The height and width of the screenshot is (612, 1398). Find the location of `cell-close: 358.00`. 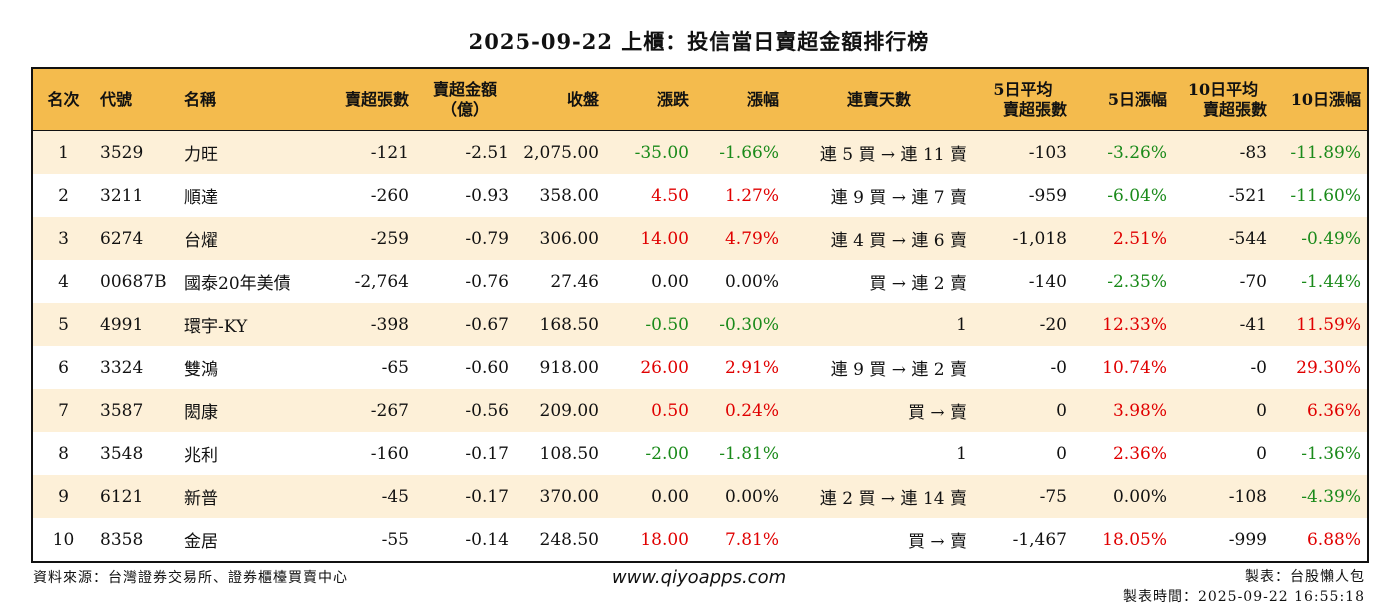

cell-close: 358.00 is located at coordinates (560, 195).